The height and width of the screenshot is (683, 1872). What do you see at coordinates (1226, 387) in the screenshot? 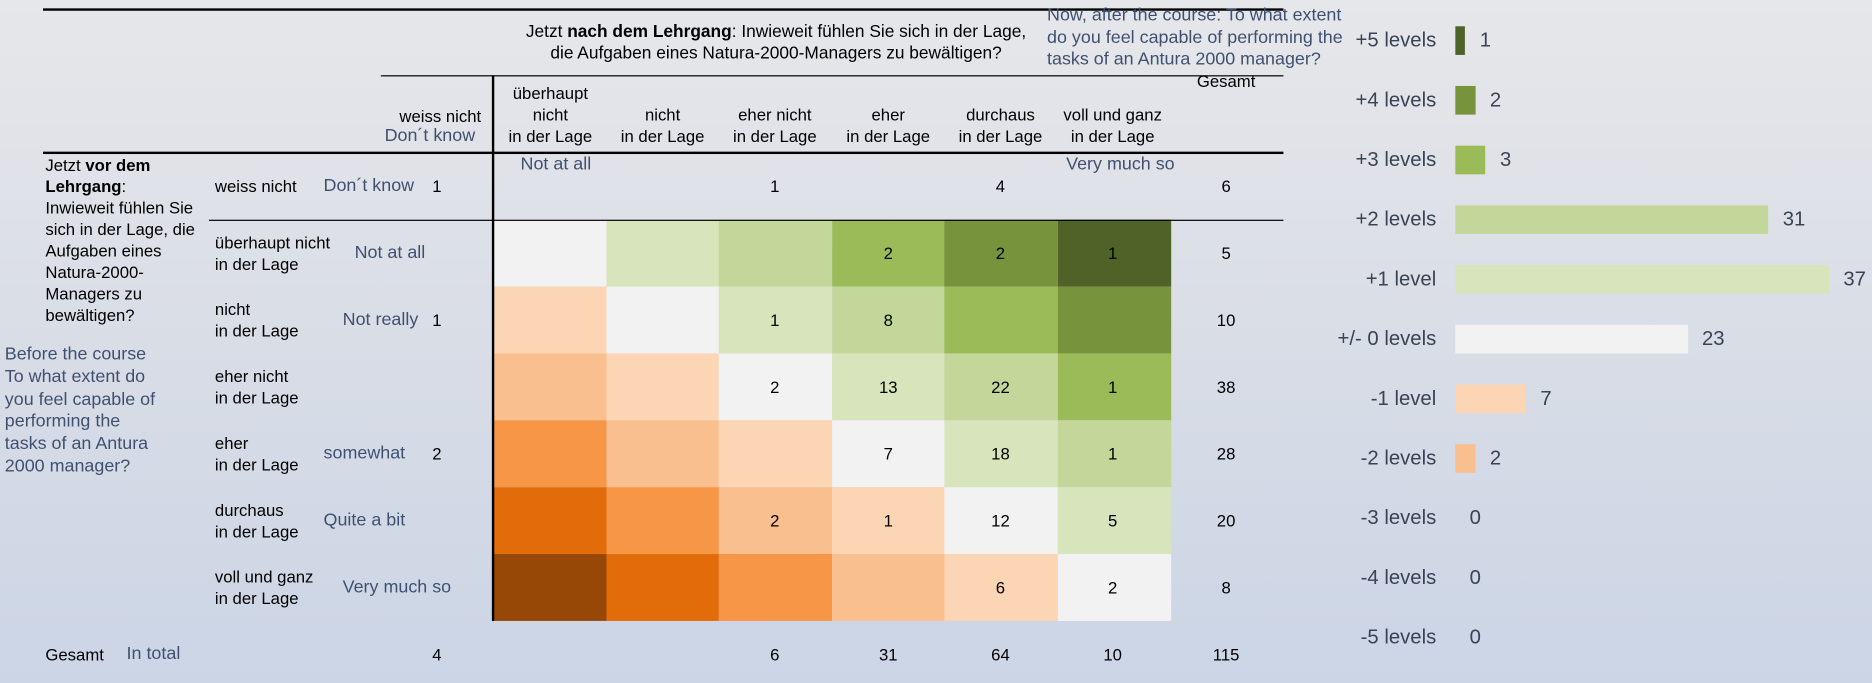
I see `cell-value: 38` at bounding box center [1226, 387].